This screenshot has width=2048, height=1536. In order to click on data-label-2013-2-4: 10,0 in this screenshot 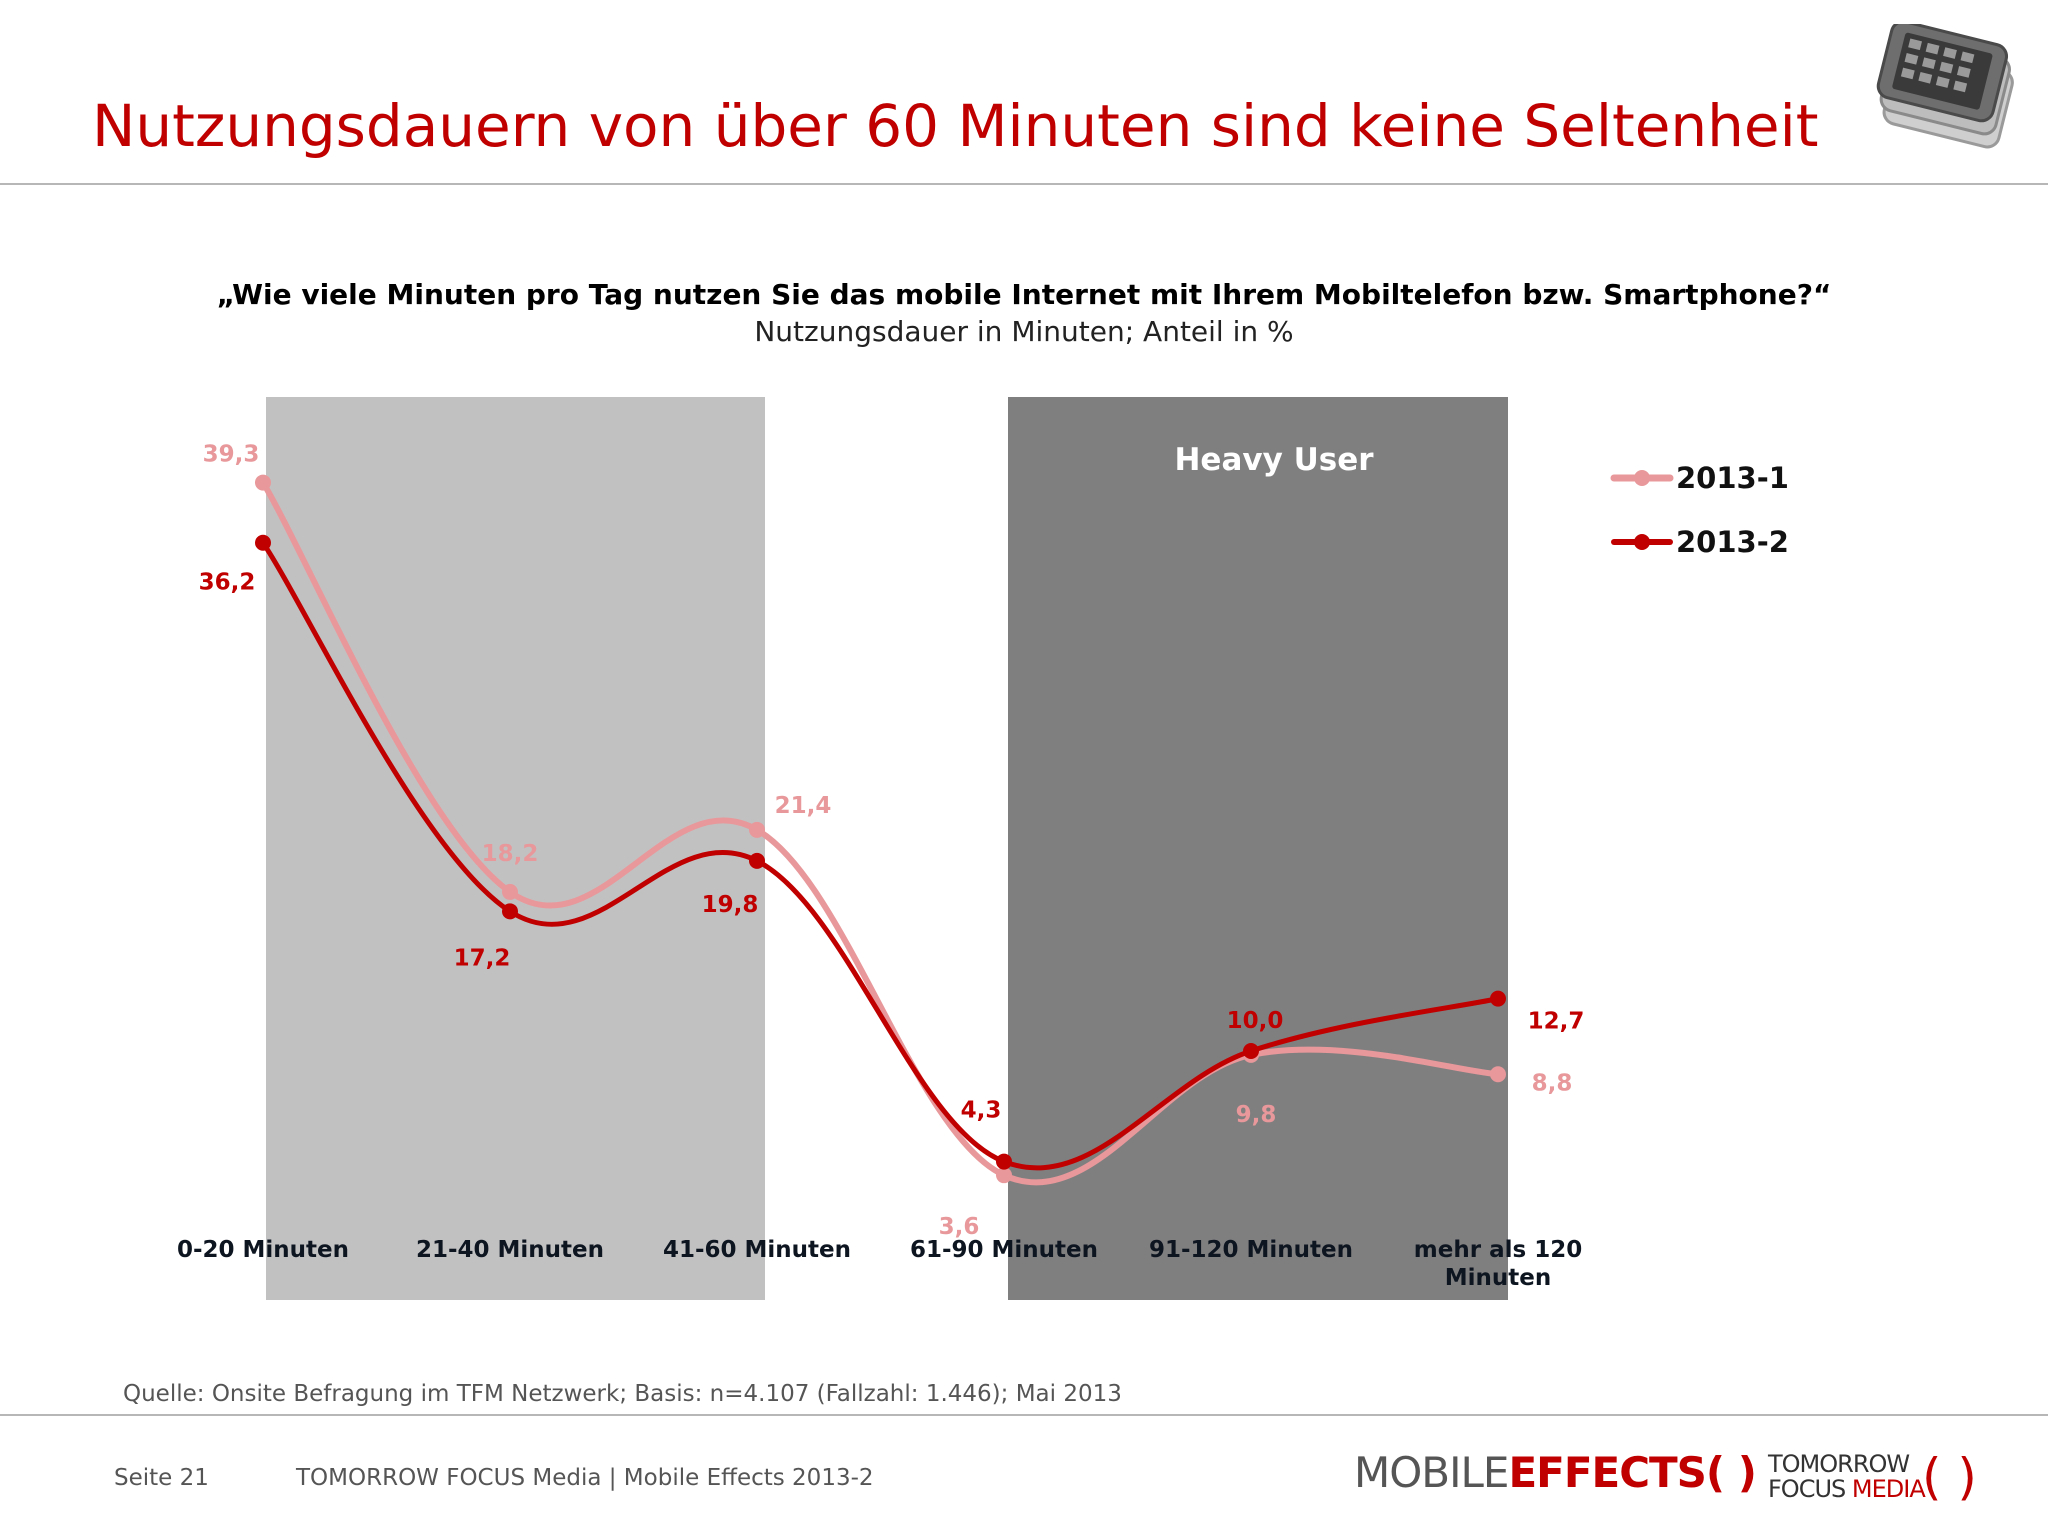, I will do `click(1255, 1021)`.